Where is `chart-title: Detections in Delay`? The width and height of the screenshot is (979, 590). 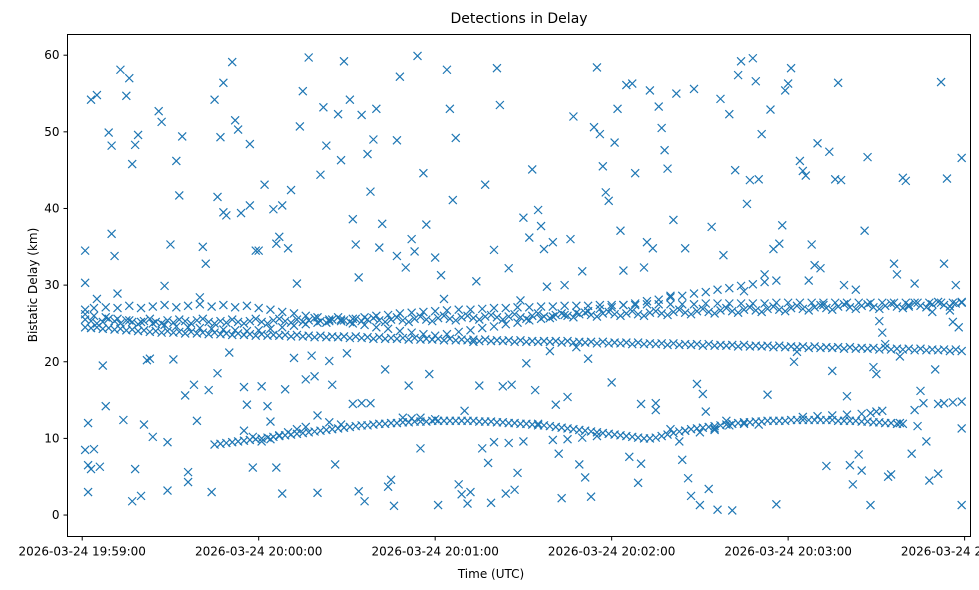 chart-title: Detections in Delay is located at coordinates (518, 19).